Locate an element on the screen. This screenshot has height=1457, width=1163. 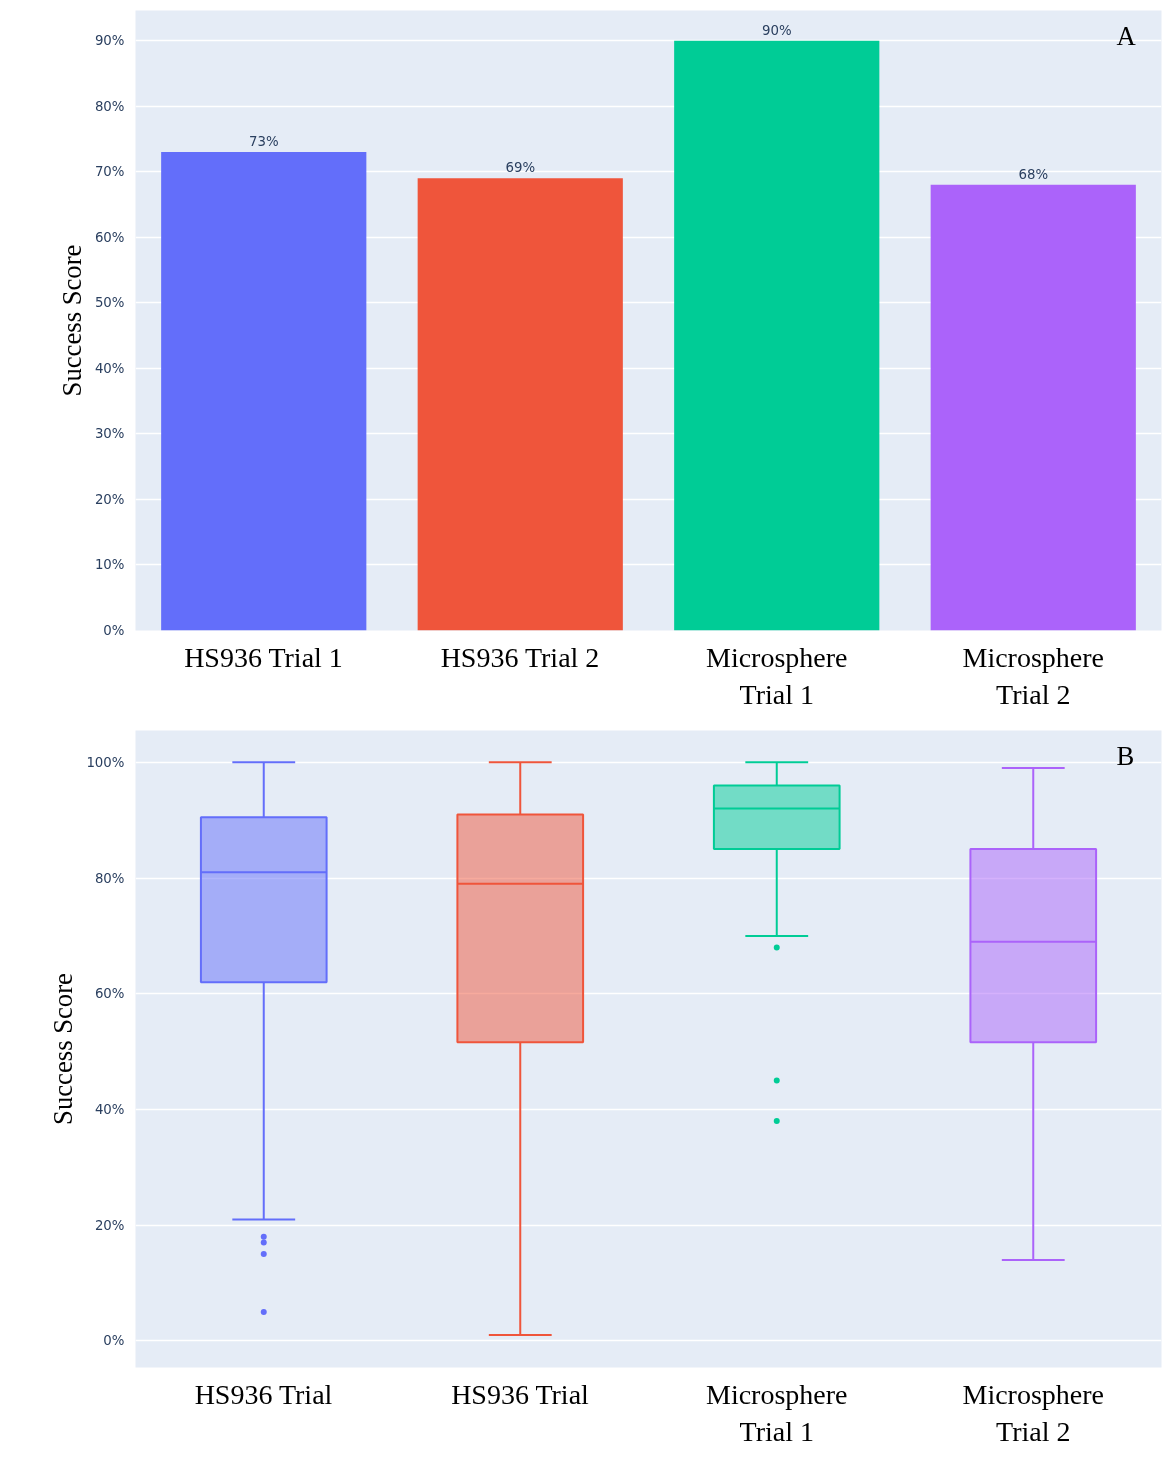
y-tick-label: 90% is located at coordinates (109, 41).